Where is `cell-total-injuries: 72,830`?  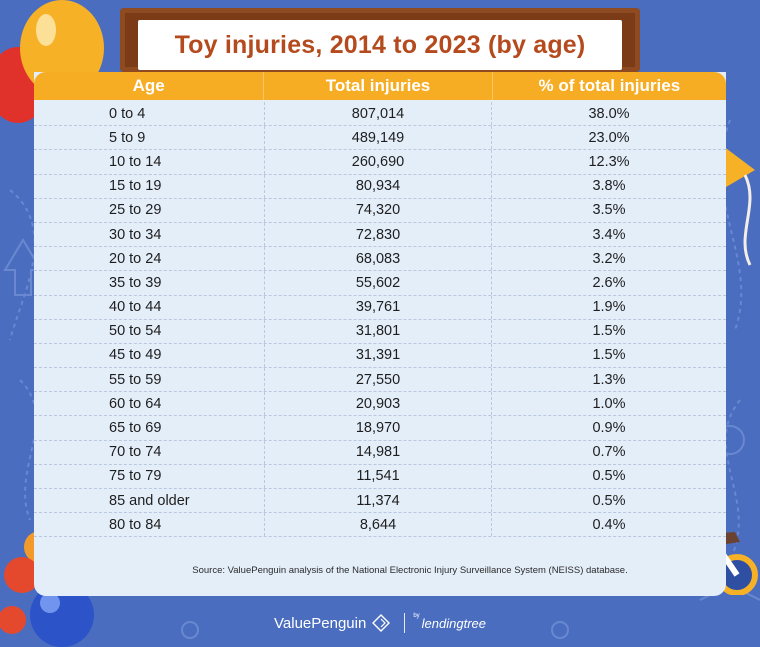
cell-total-injuries: 72,830 is located at coordinates (378, 234).